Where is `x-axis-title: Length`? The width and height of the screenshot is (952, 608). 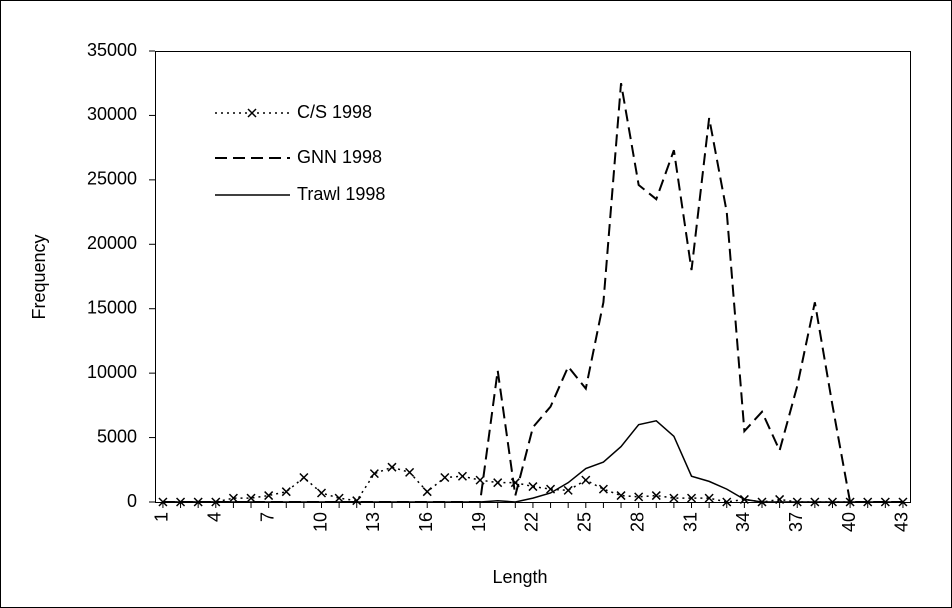 x-axis-title: Length is located at coordinates (519, 577).